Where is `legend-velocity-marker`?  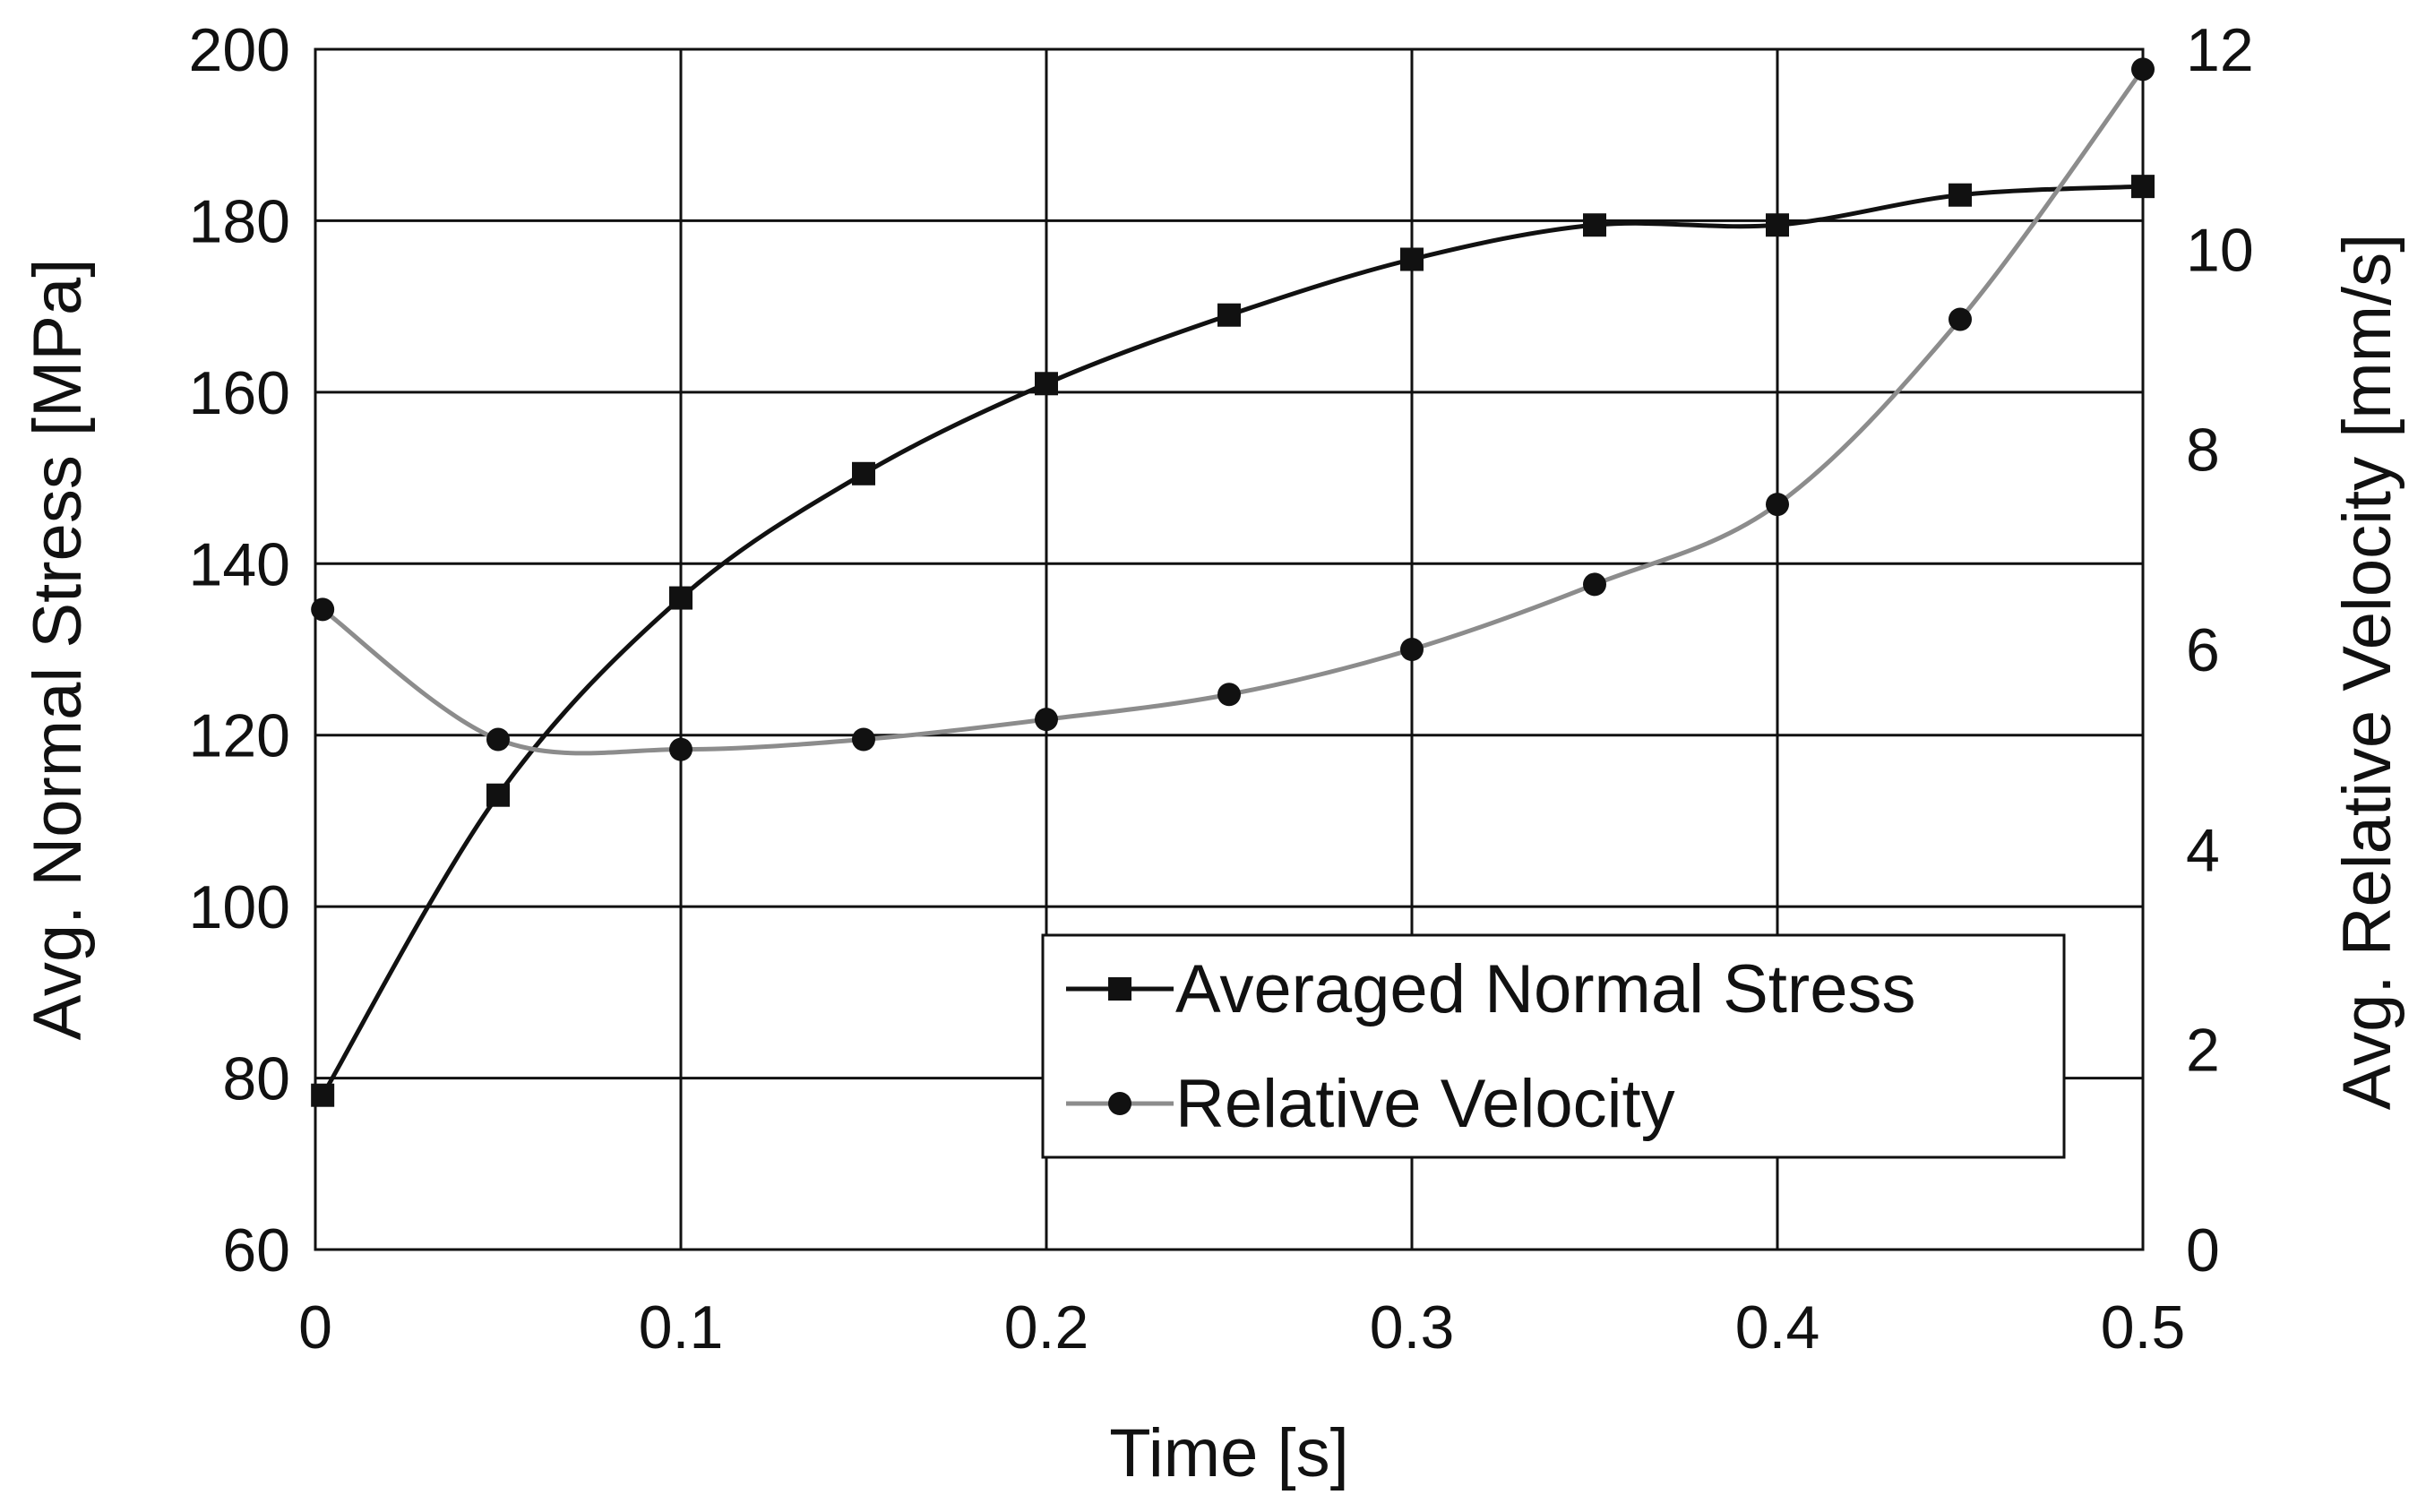
legend-velocity-marker is located at coordinates (1119, 1103).